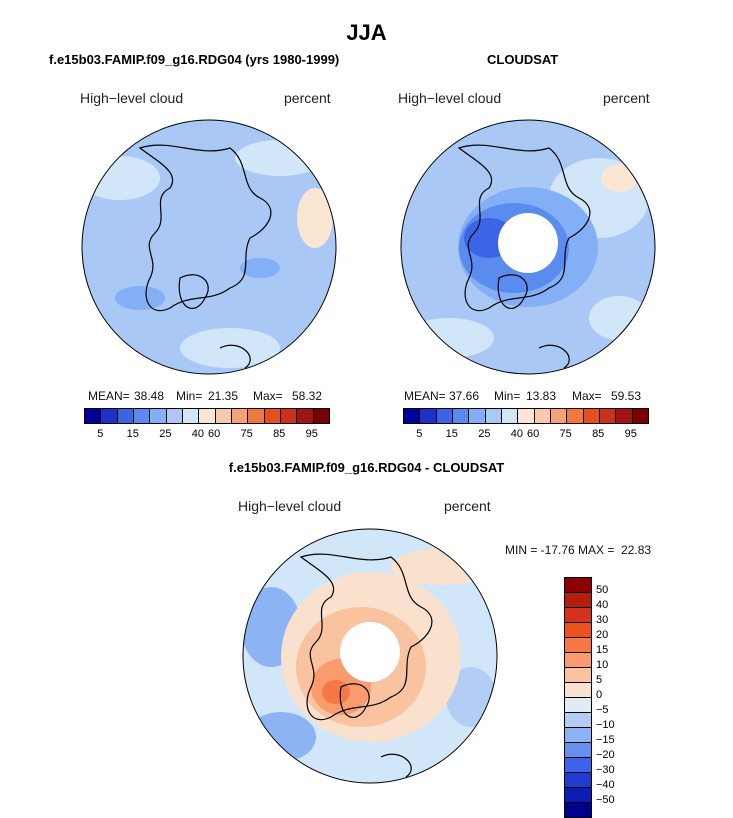  Describe the element at coordinates (605, 740) in the screenshot. I see `colorbar-tick-label: −15` at that location.